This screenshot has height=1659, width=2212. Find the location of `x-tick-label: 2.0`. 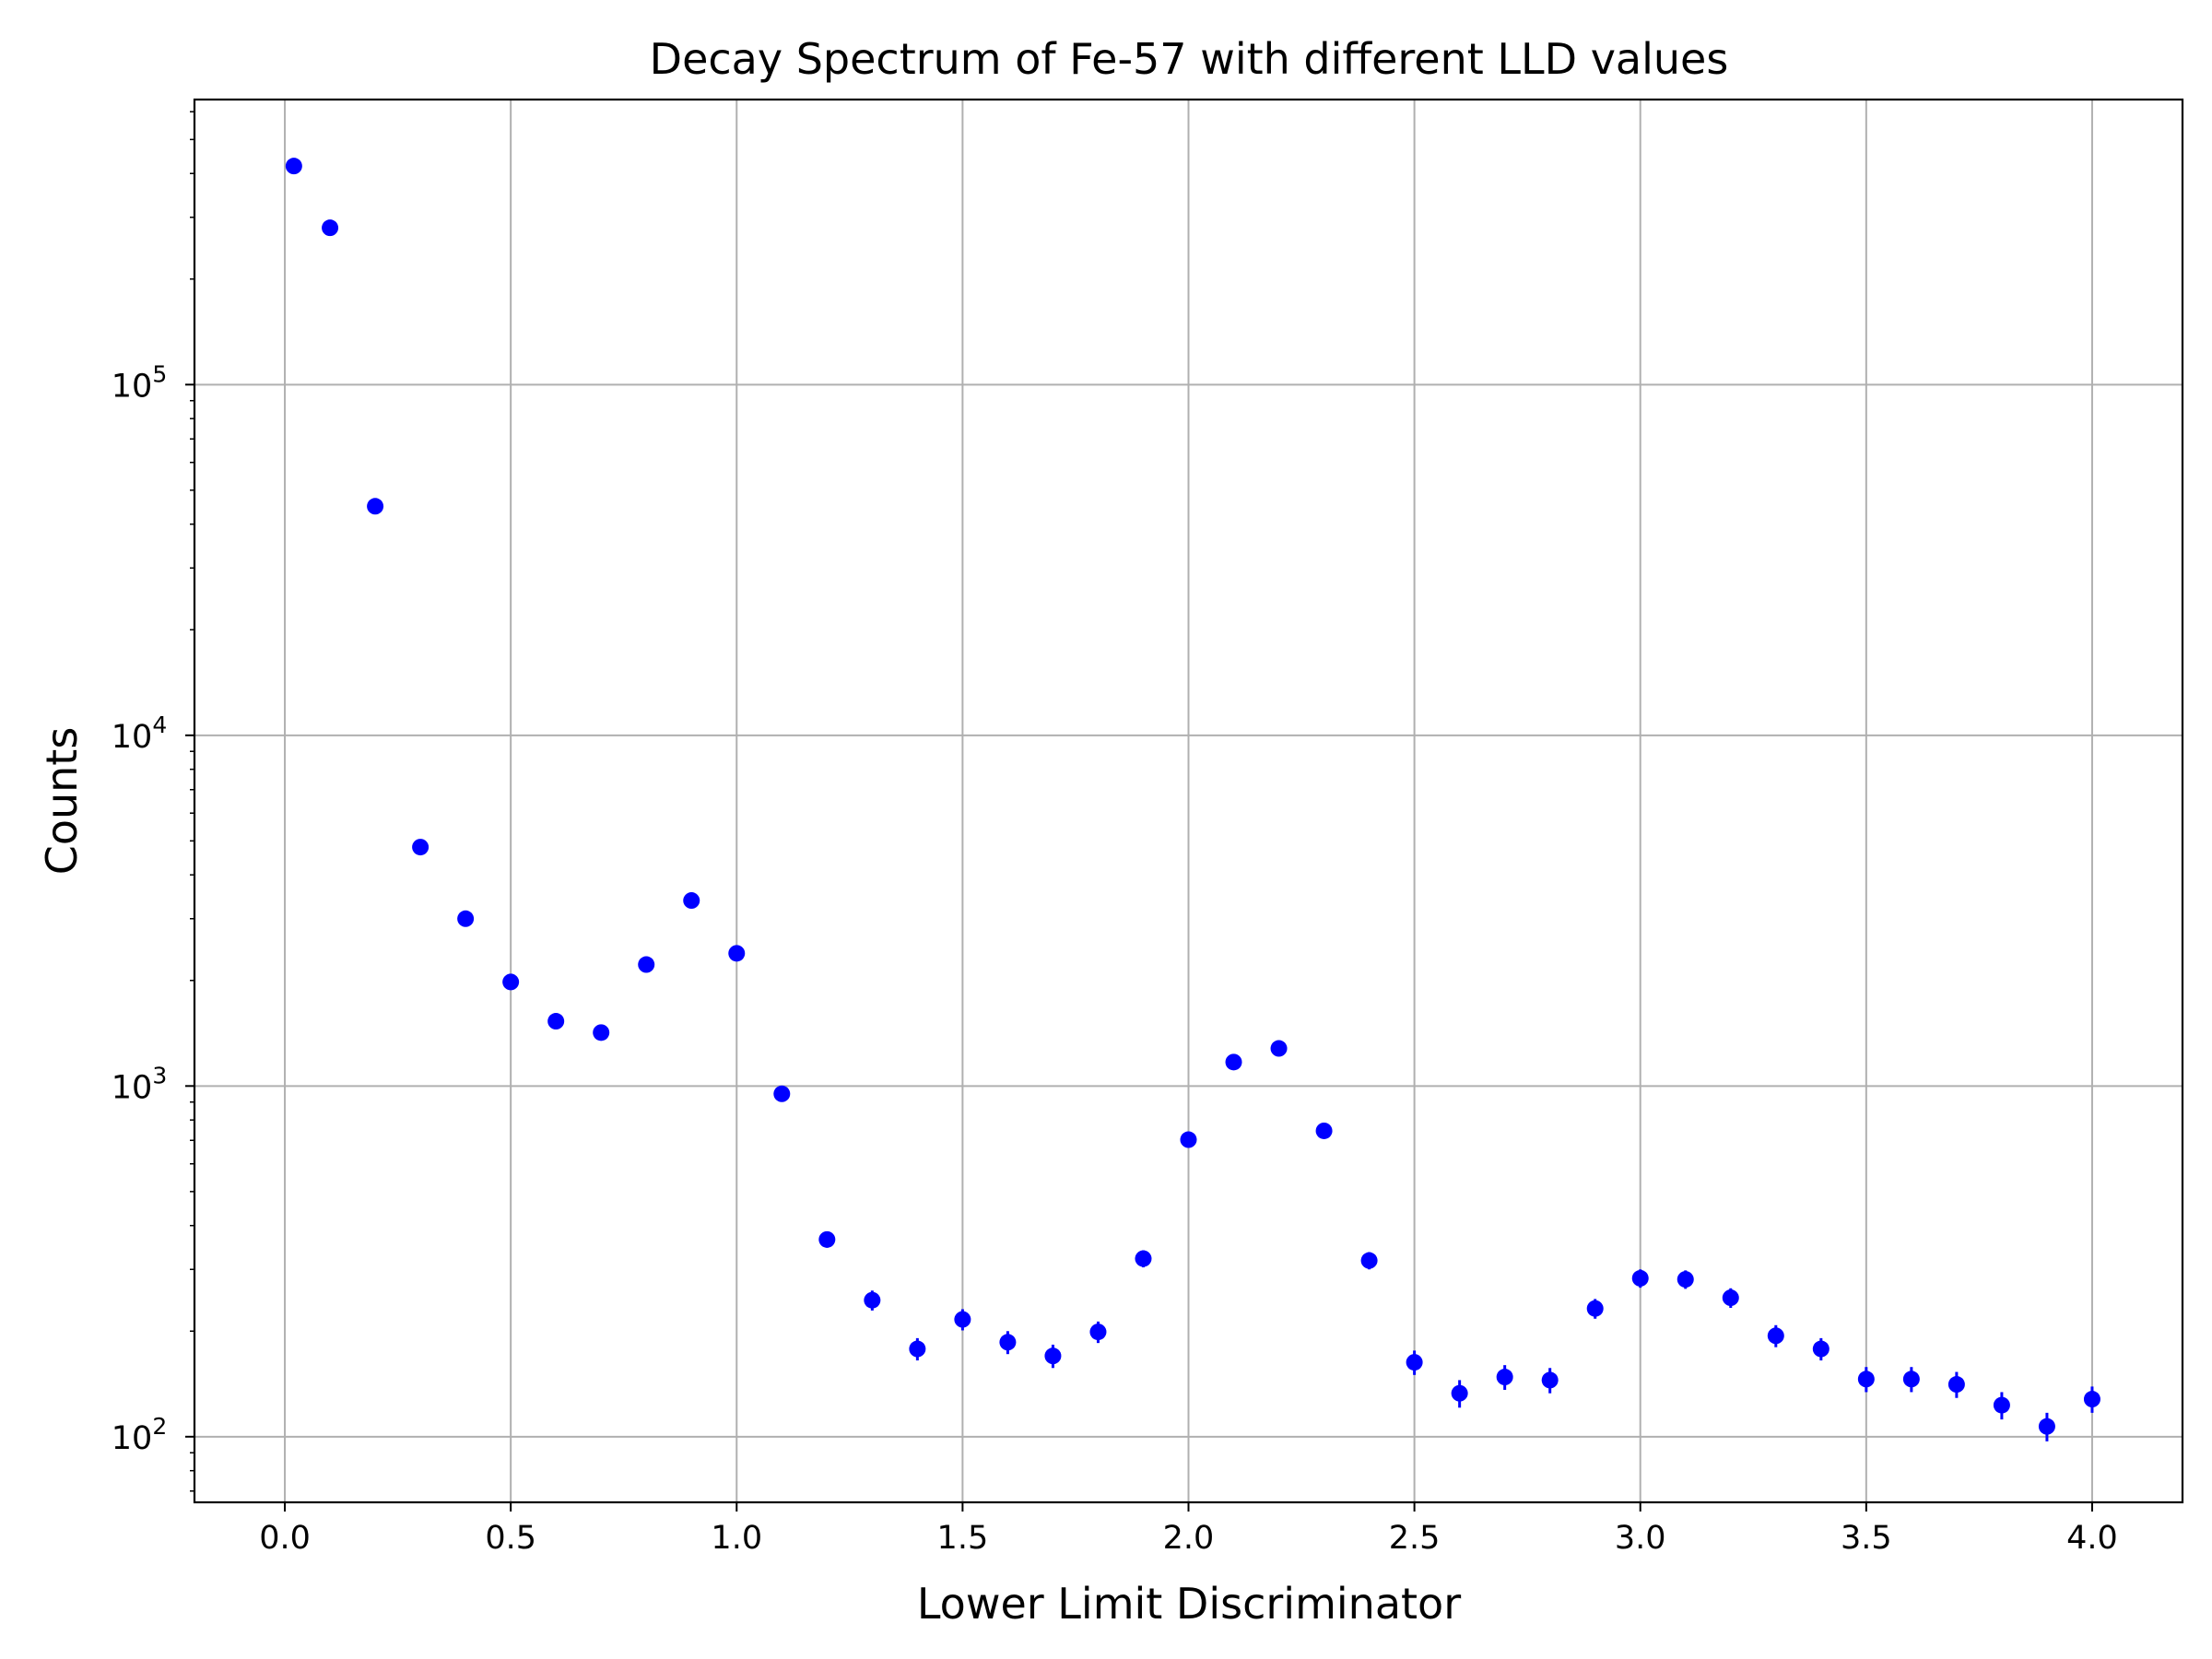

x-tick-label: 2.0 is located at coordinates (1189, 1538).